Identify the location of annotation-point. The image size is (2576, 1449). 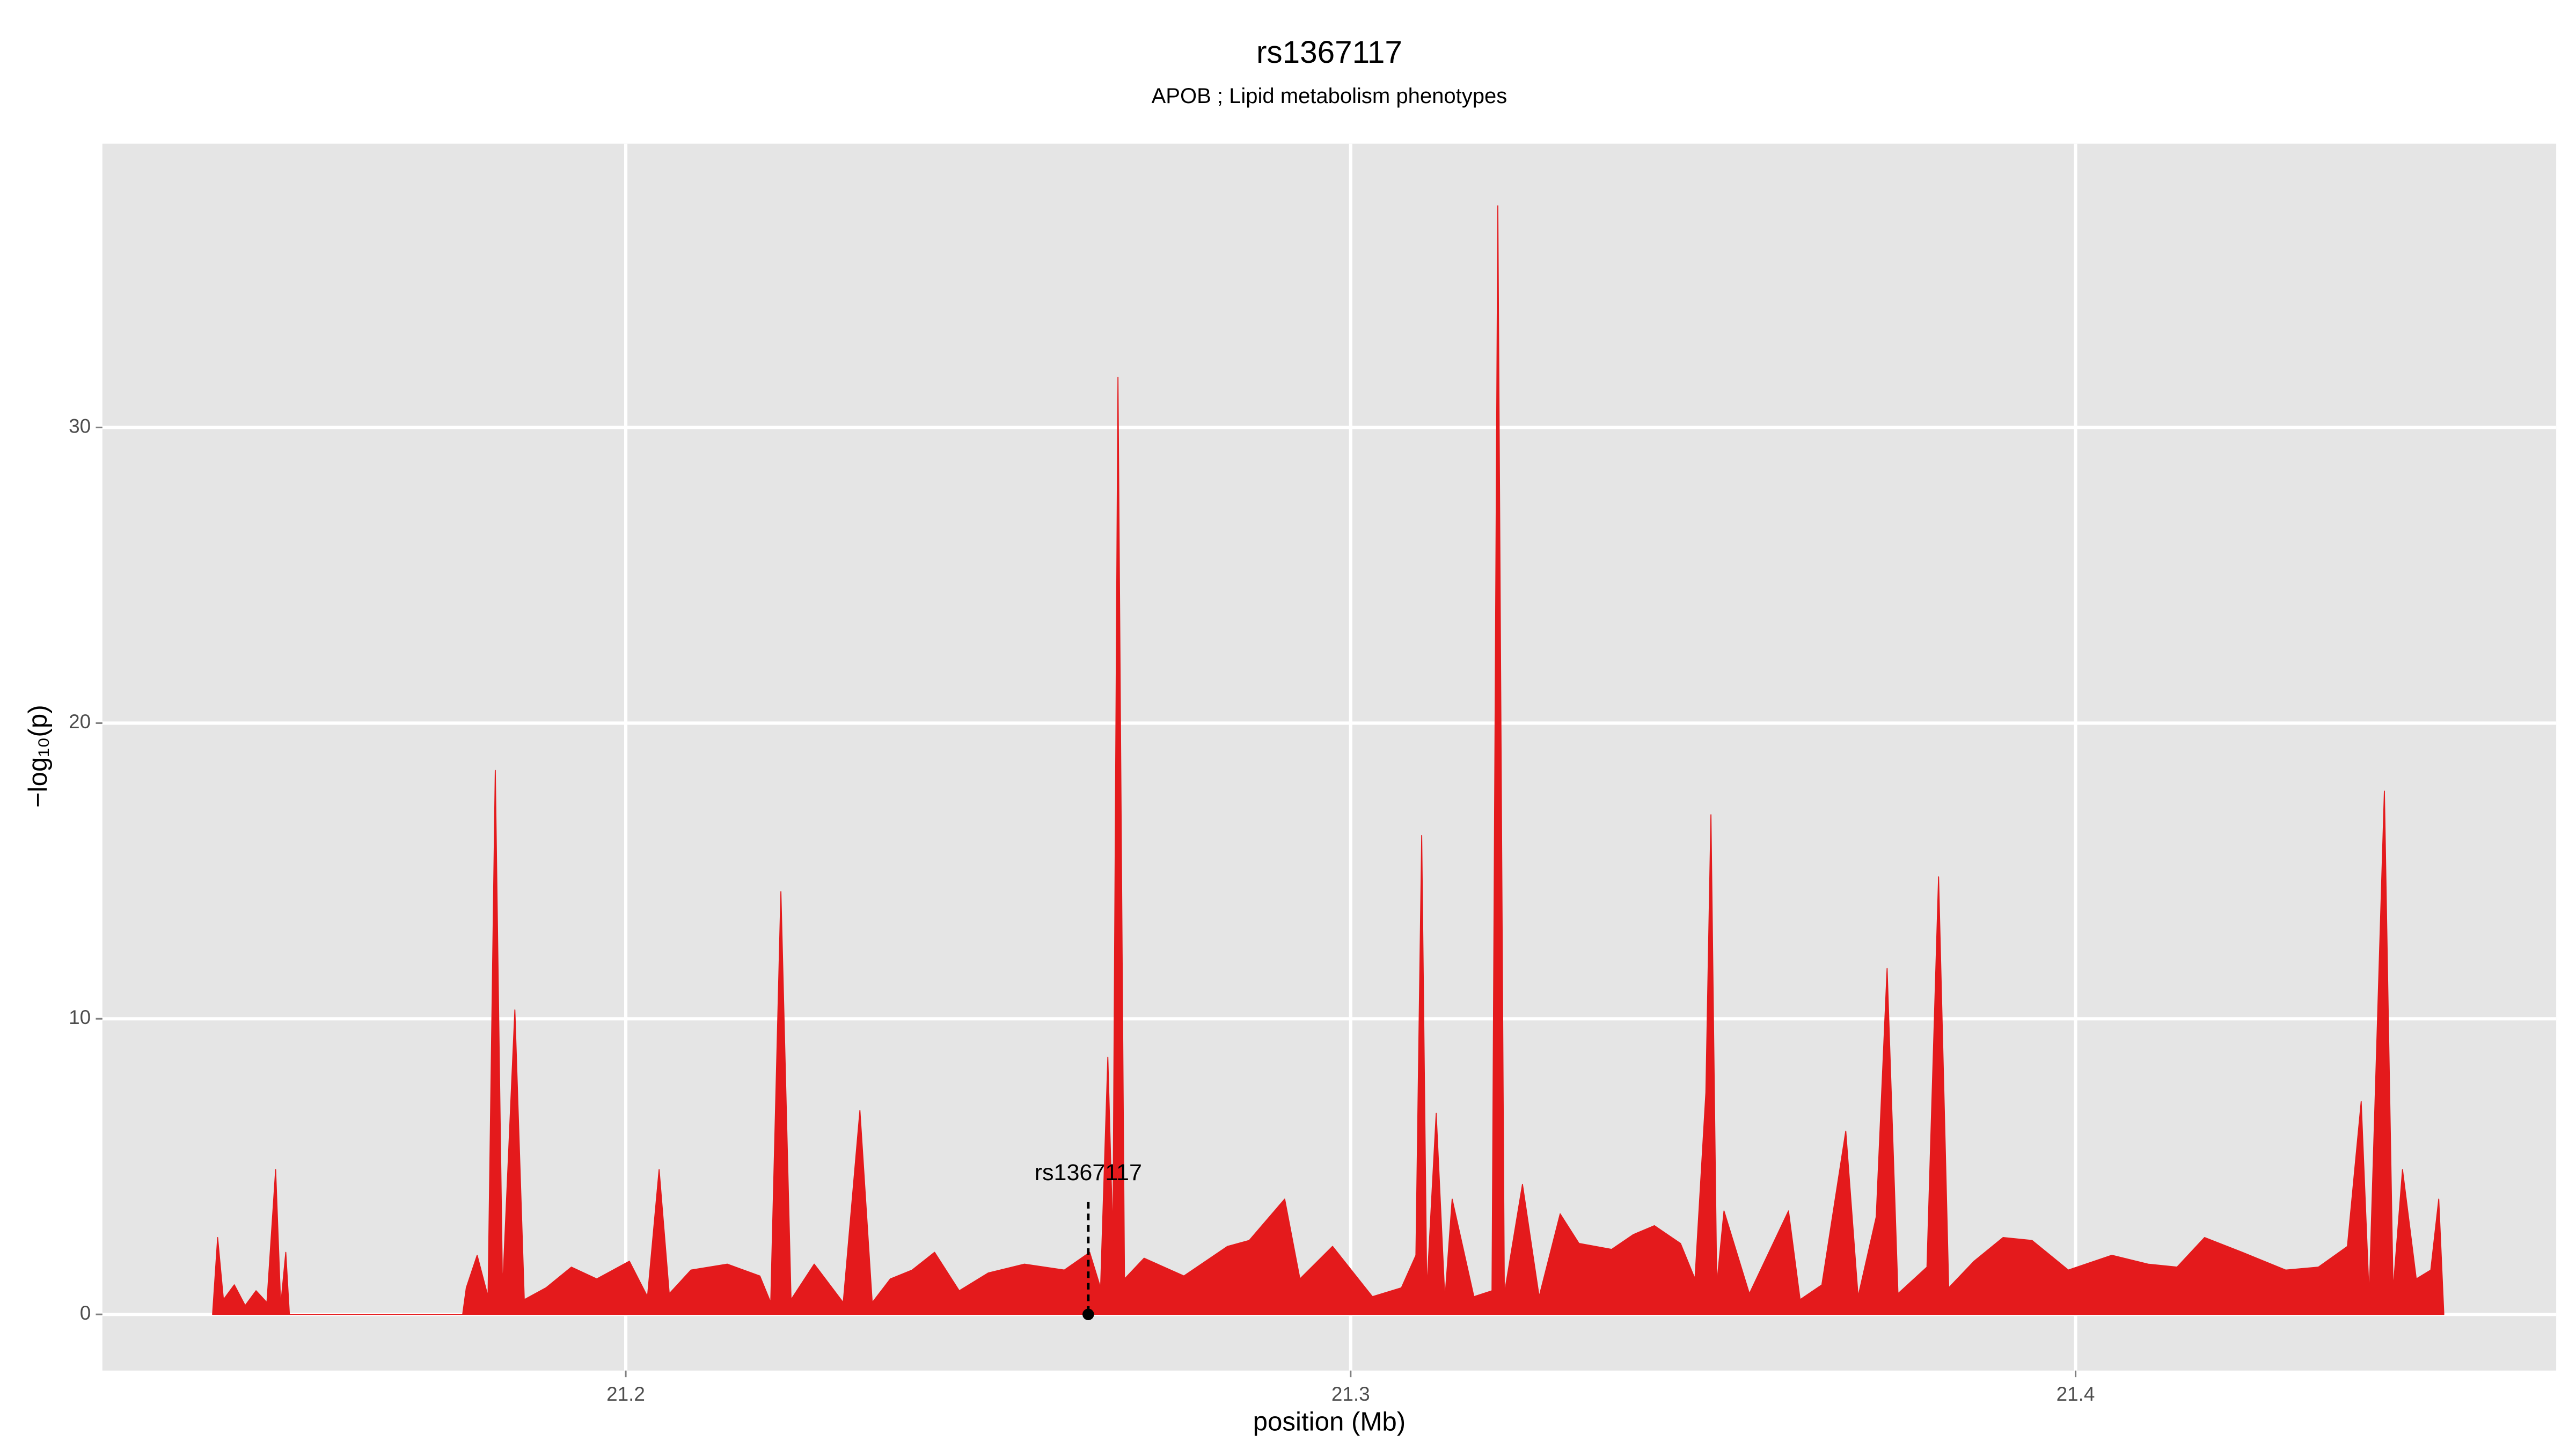
(1088, 1314).